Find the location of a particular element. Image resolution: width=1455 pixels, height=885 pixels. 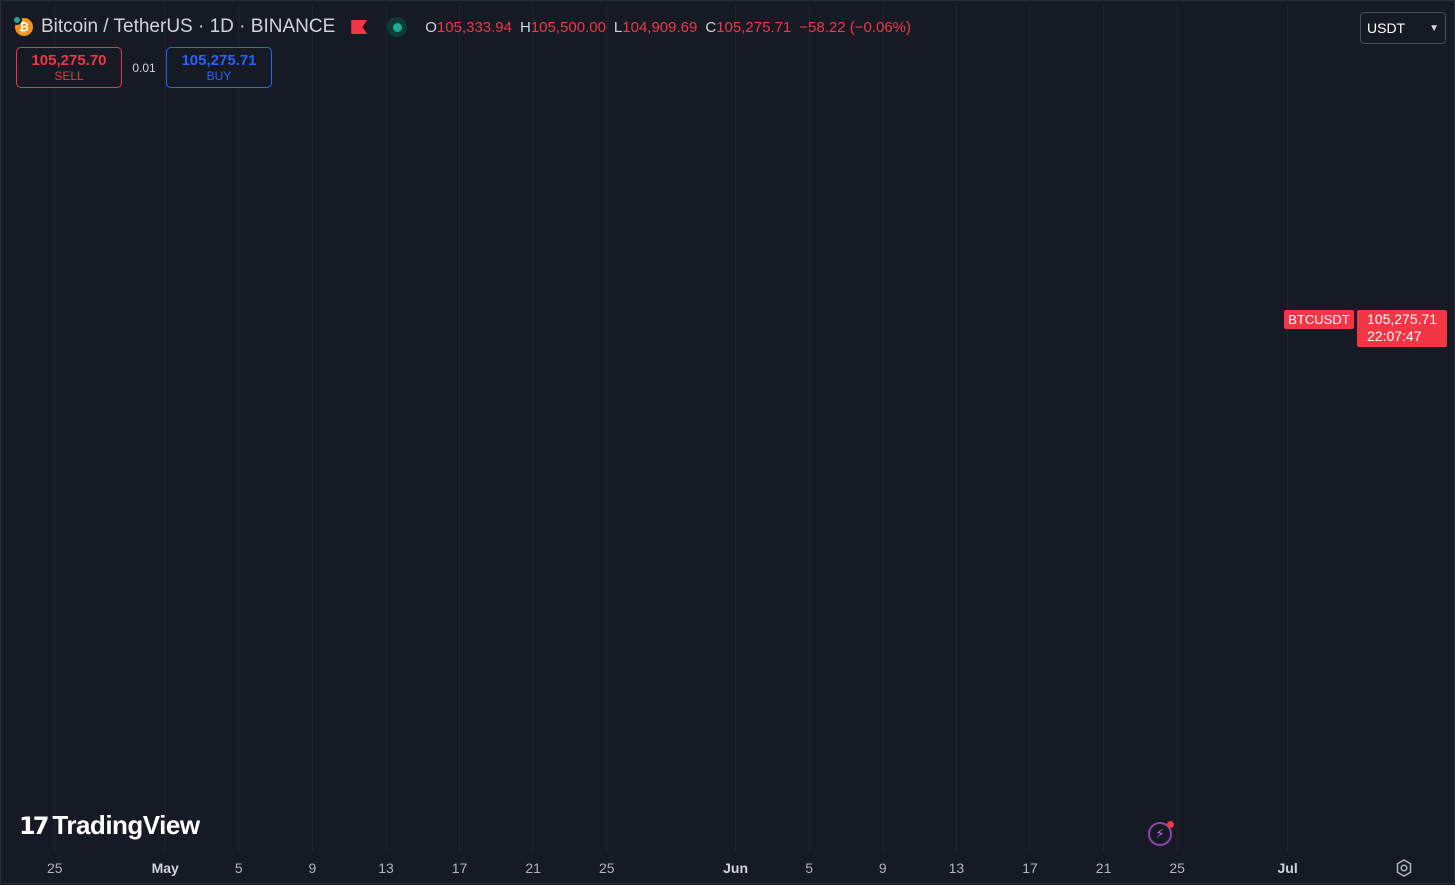

trade-panel: 105,275.70 SELL 0.01 105,275.71 BUY is located at coordinates (144, 67).